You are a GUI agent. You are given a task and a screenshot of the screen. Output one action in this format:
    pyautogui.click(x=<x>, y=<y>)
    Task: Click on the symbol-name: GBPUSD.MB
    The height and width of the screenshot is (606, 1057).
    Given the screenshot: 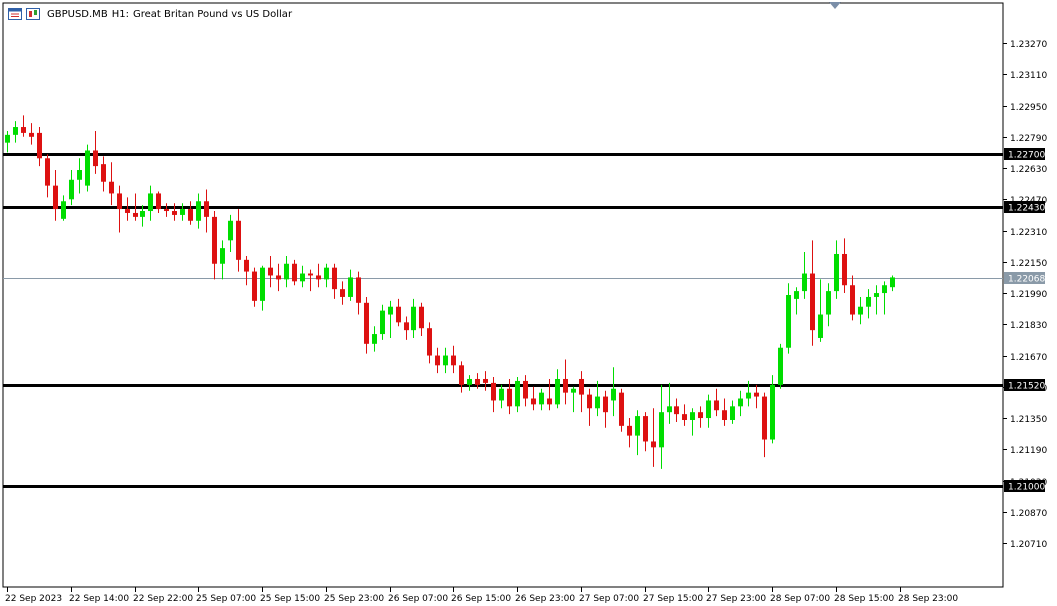 What is the action you would take?
    pyautogui.click(x=77, y=14)
    